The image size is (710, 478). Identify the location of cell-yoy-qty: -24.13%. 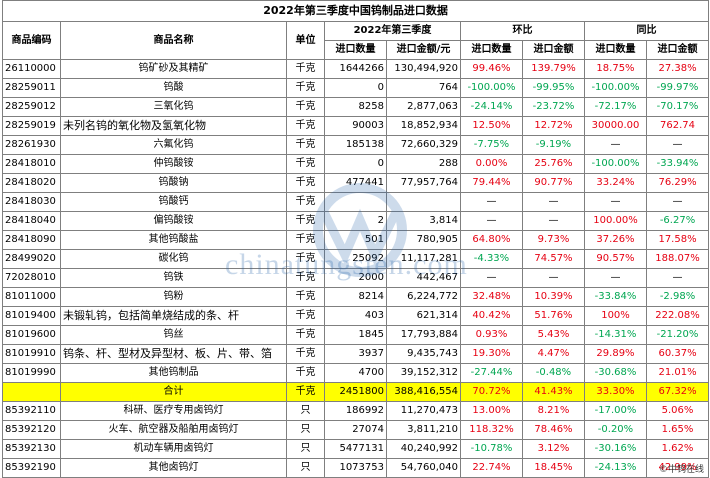
(615, 468).